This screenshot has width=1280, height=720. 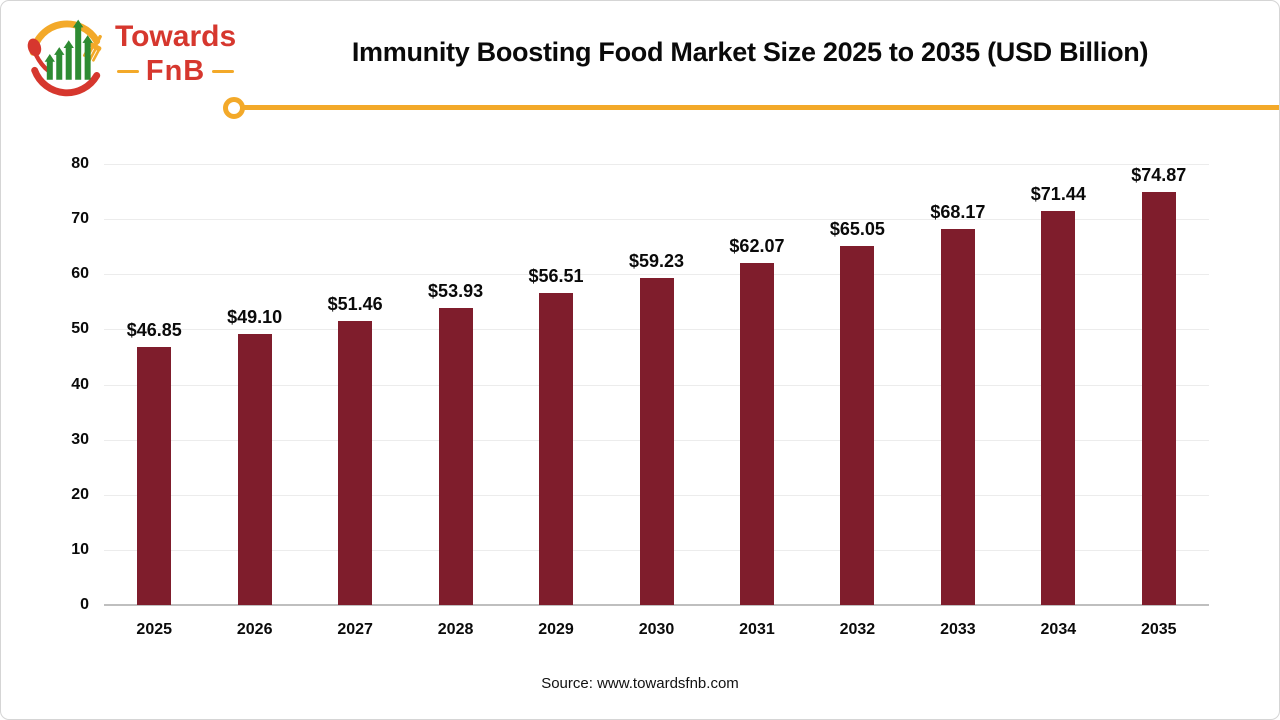 I want to click on bar-2028, so click(x=455, y=456).